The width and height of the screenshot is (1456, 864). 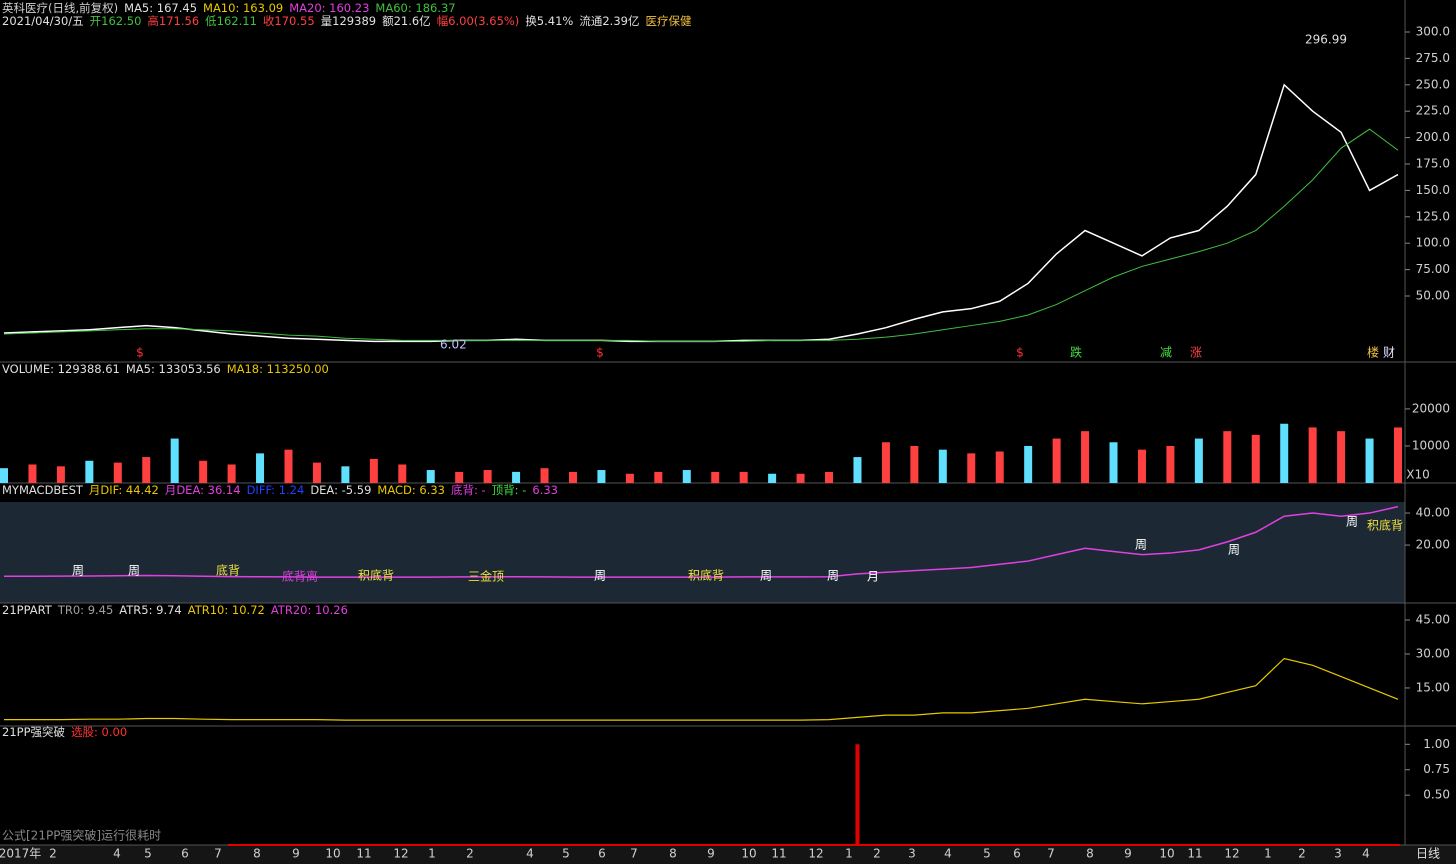 What do you see at coordinates (1433, 653) in the screenshot?
I see `y-tick-label: 30.00` at bounding box center [1433, 653].